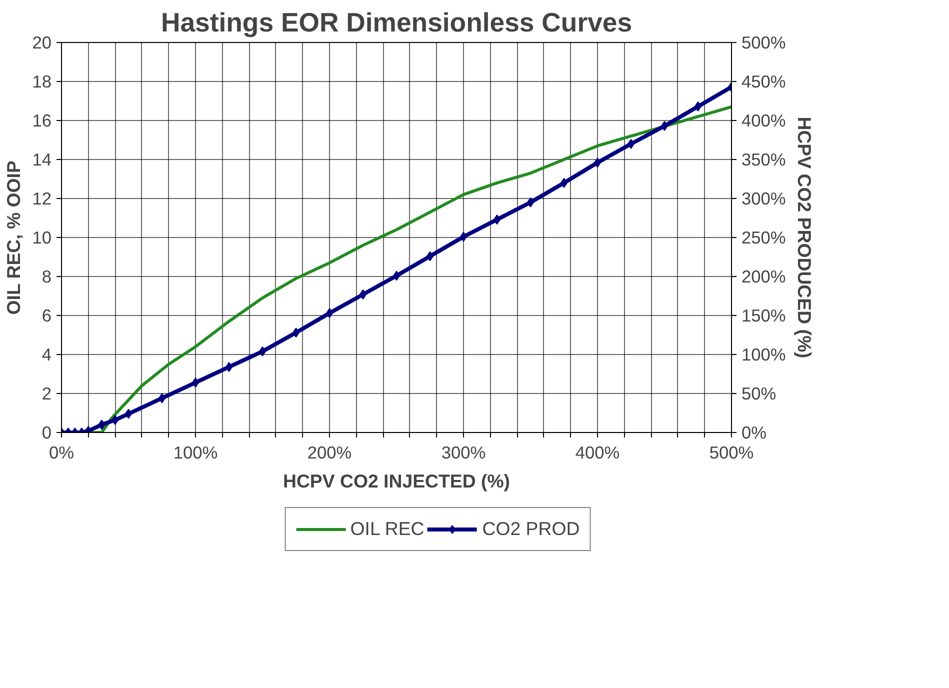 The image size is (949, 688). What do you see at coordinates (47, 316) in the screenshot?
I see `y-tick-label: 6` at bounding box center [47, 316].